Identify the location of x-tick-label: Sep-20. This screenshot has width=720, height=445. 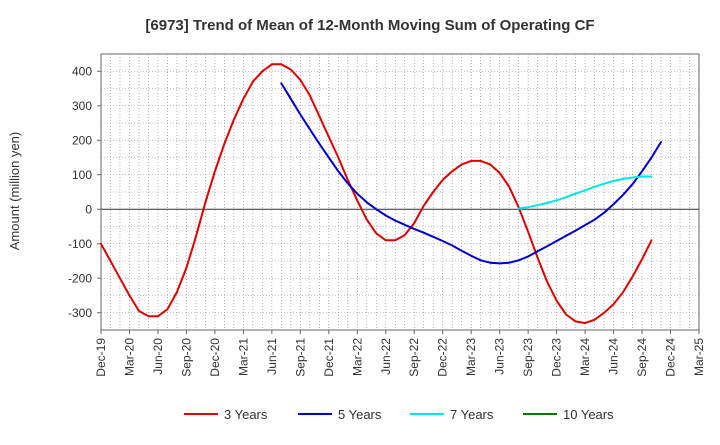
(186, 357).